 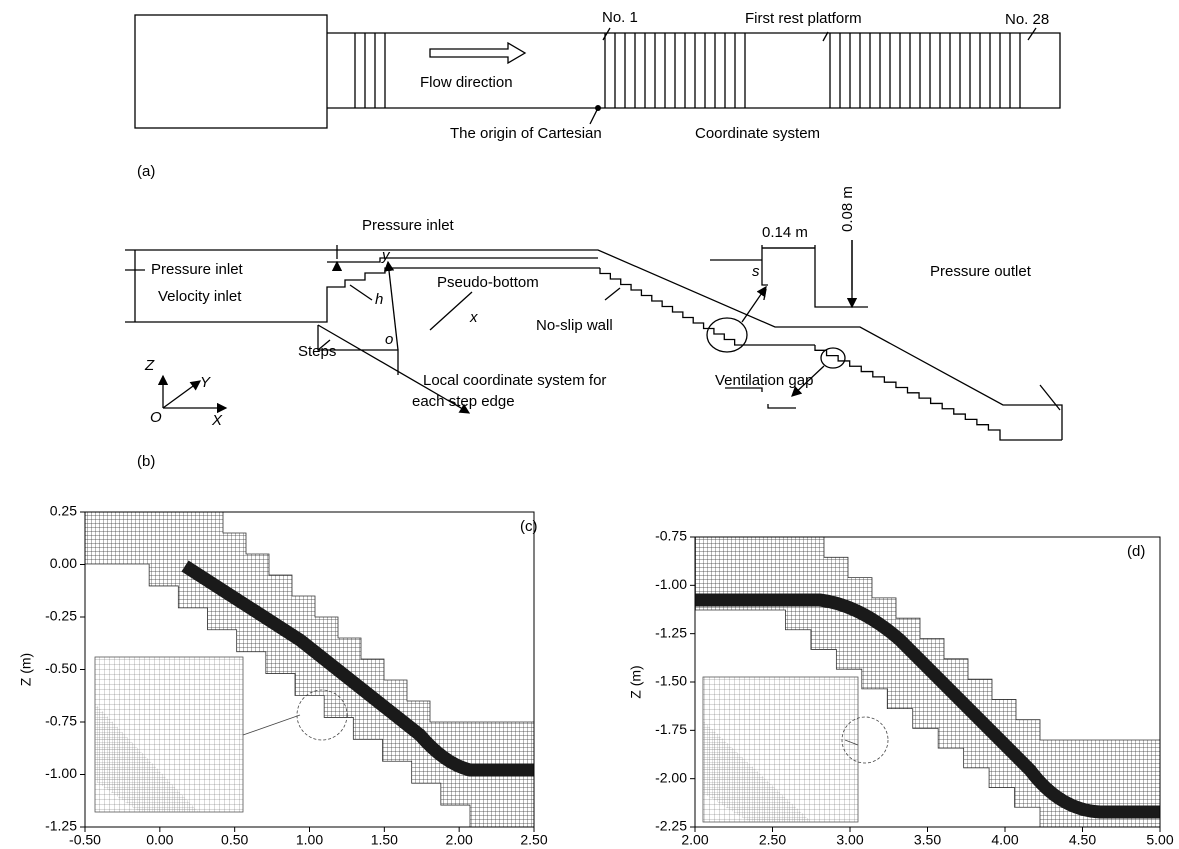 What do you see at coordinates (146, 171) in the screenshot?
I see `panel-label: (a)` at bounding box center [146, 171].